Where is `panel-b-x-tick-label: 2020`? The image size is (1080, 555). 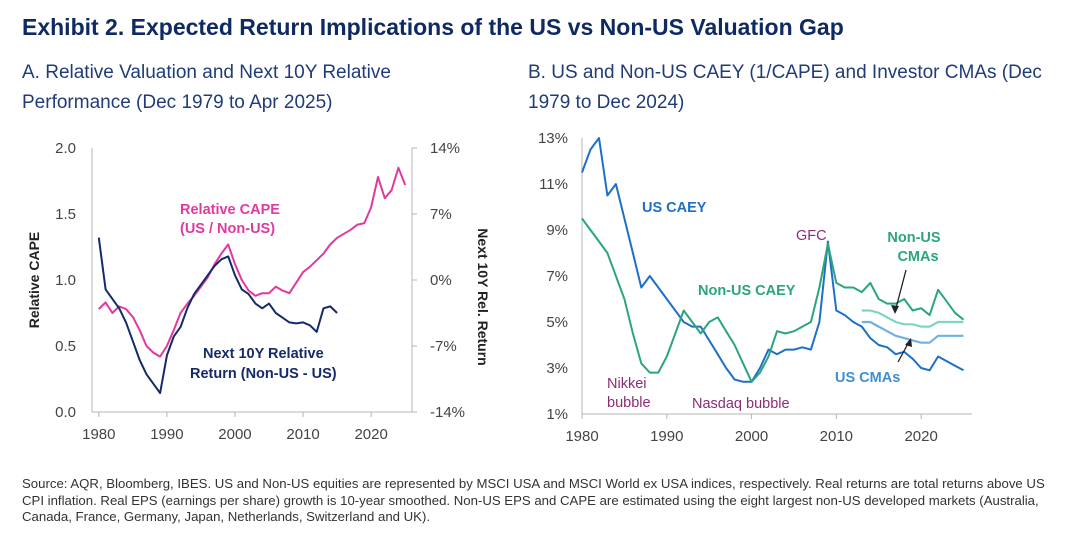 panel-b-x-tick-label: 2020 is located at coordinates (920, 436).